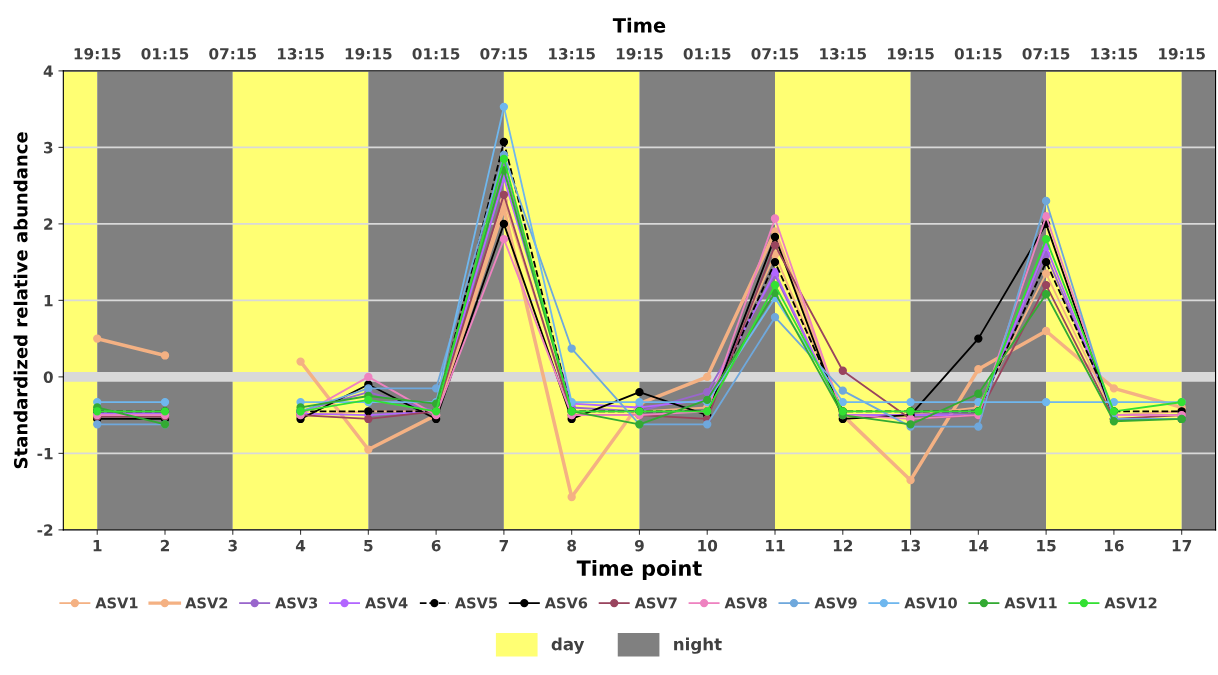 The width and height of the screenshot is (1218, 675). I want to click on y-tick-label: 2, so click(48, 224).